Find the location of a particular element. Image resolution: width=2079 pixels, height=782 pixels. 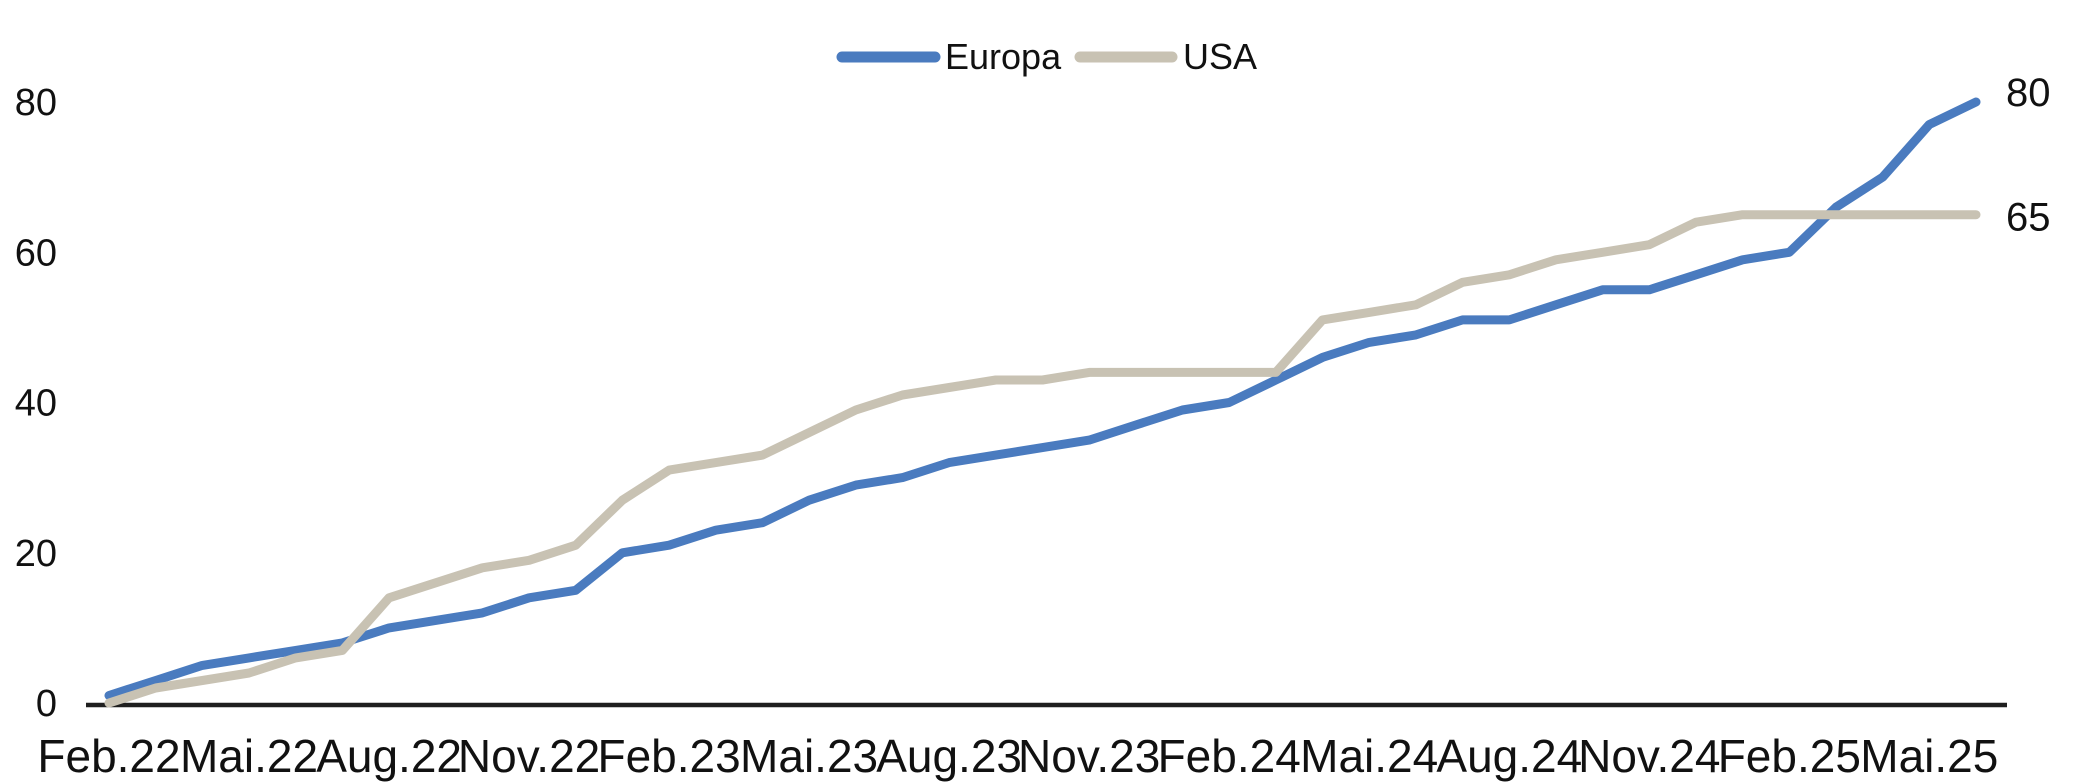

x-axis-tick-label: Mai.25 is located at coordinates (1929, 756).